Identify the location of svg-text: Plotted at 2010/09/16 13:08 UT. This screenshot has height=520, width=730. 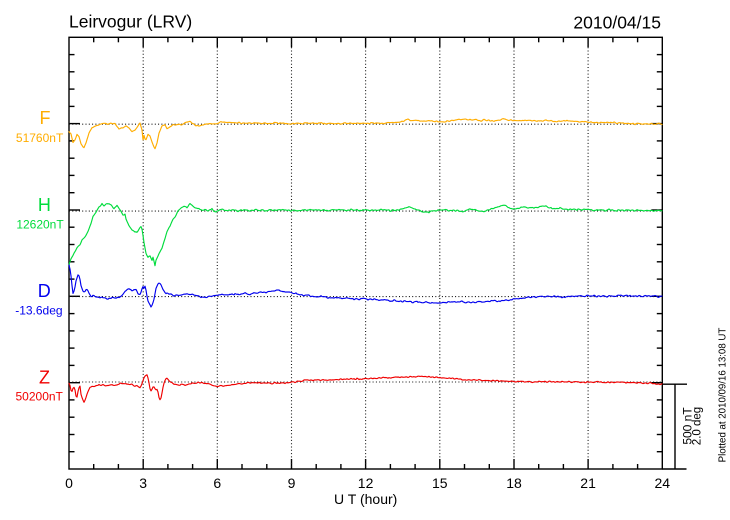
(723, 395).